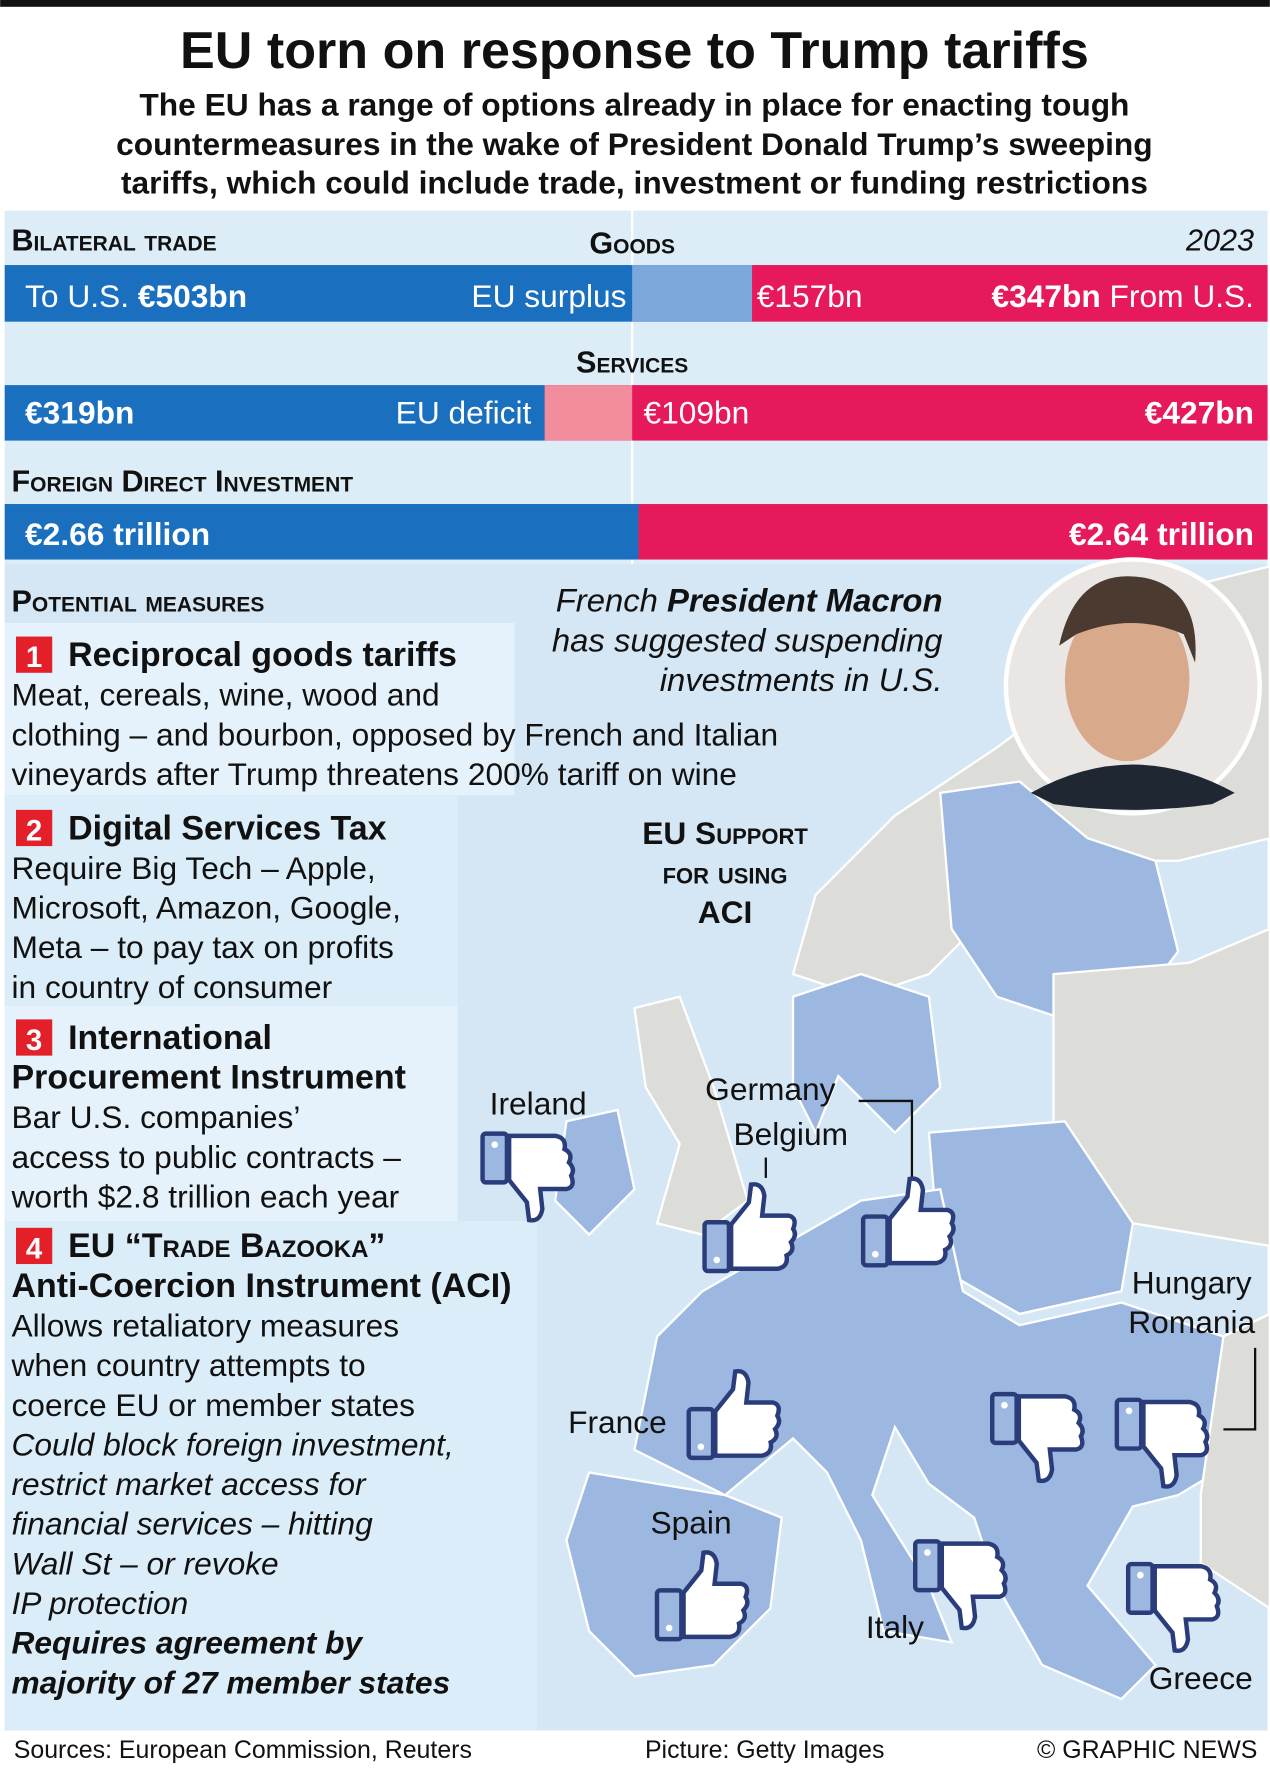 This screenshot has height=1776, width=1270. I want to click on footer-credit: © GRAPHIC NEWS, so click(1147, 1750).